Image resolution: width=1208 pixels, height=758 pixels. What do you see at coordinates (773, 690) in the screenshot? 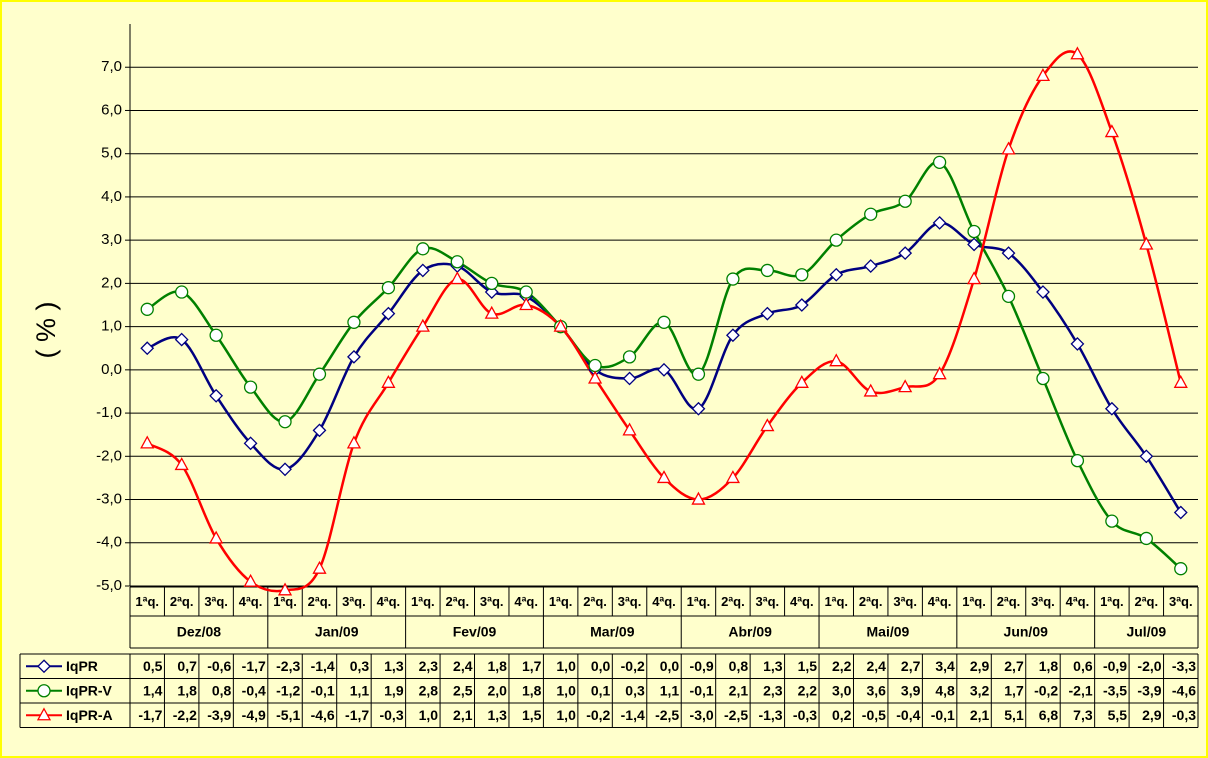
I see `value-label: 2,3` at bounding box center [773, 690].